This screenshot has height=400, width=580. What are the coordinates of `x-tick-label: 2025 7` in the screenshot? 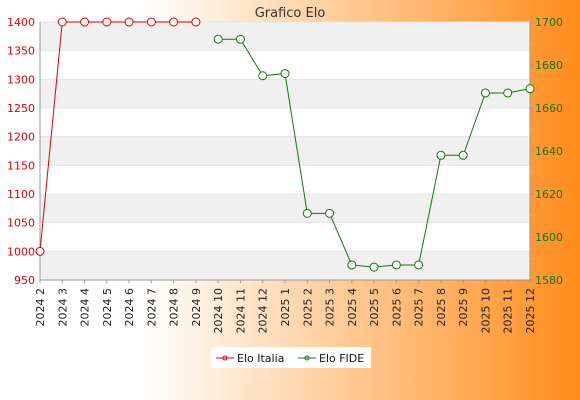 It's located at (419, 307).